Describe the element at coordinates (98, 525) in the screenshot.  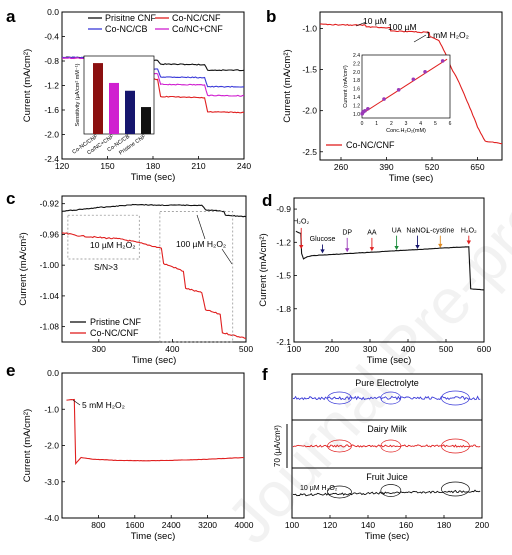
I see `x-tick-label: 800` at that location.